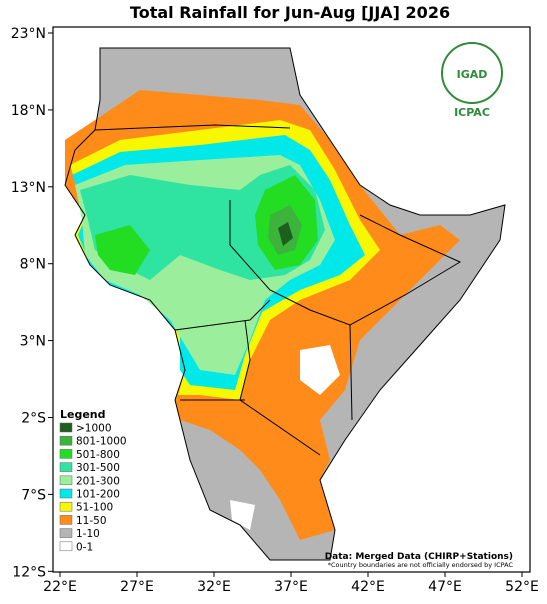 This screenshot has height=604, width=547. I want to click on legend-label: 201-300, so click(98, 481).